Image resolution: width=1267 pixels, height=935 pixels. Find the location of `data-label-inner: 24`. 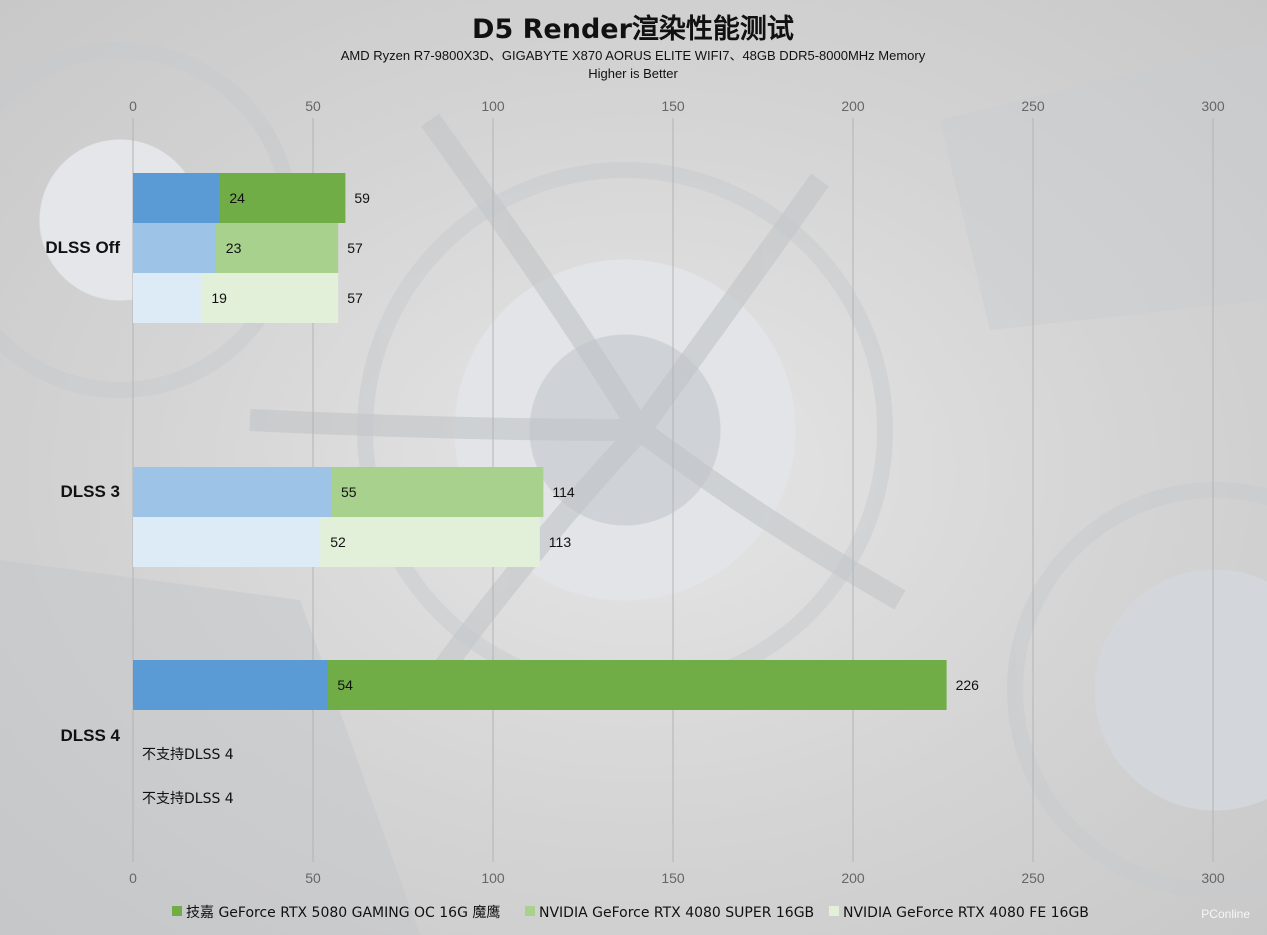

data-label-inner: 24 is located at coordinates (237, 198).